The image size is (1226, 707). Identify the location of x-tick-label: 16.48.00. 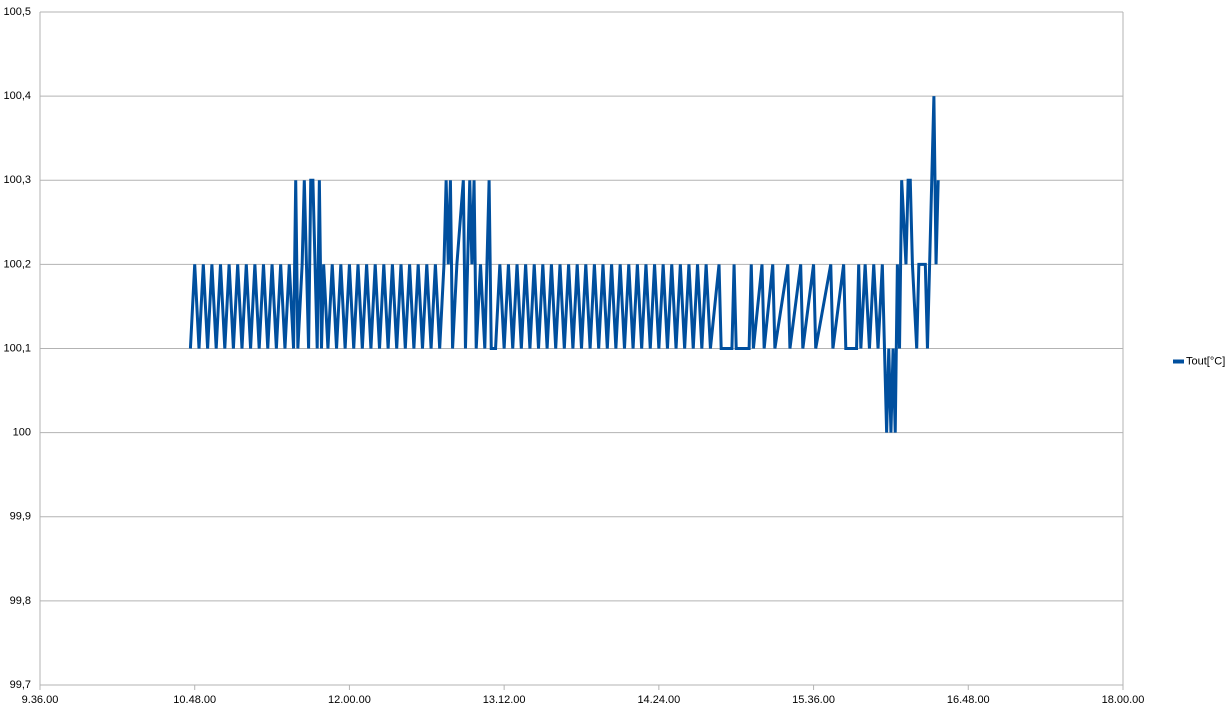
(968, 700).